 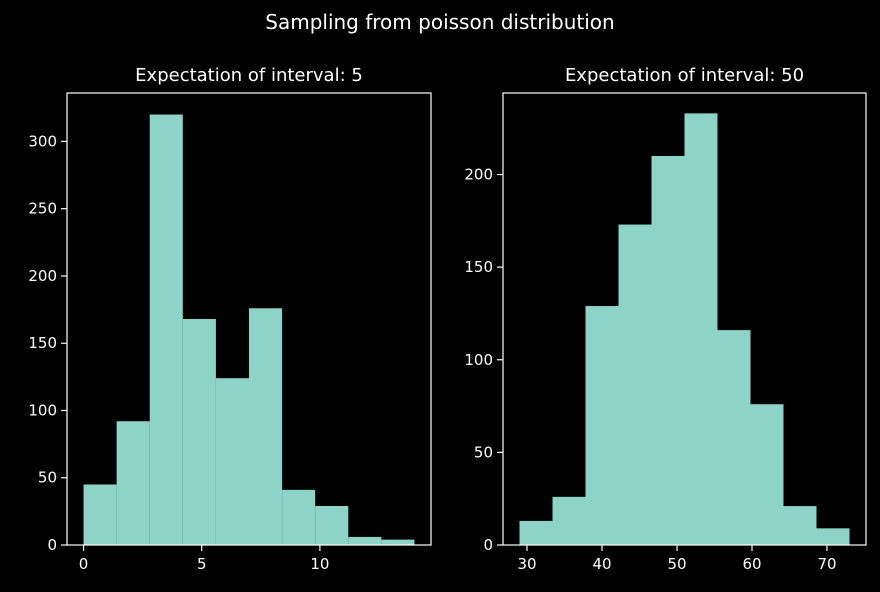 I want to click on figure-suptitle: Sampling from poisson distribution, so click(x=440, y=22).